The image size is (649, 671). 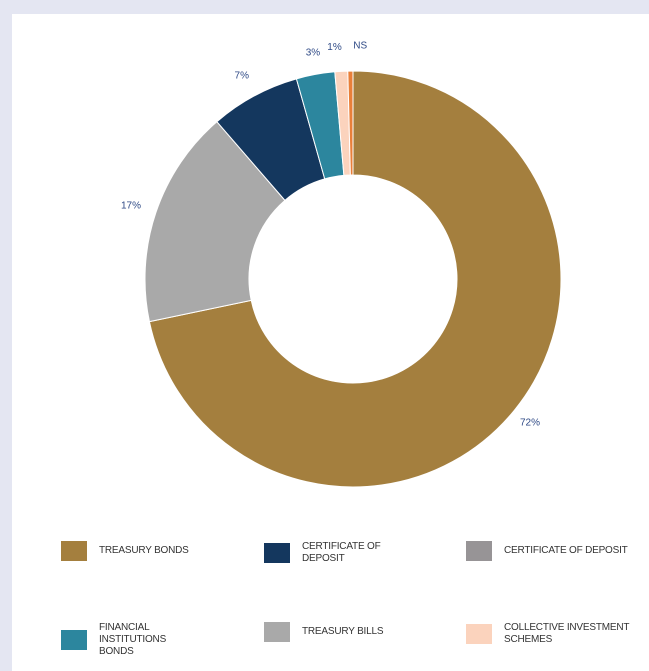 What do you see at coordinates (334, 47) in the screenshot?
I see `data-label: 1%` at bounding box center [334, 47].